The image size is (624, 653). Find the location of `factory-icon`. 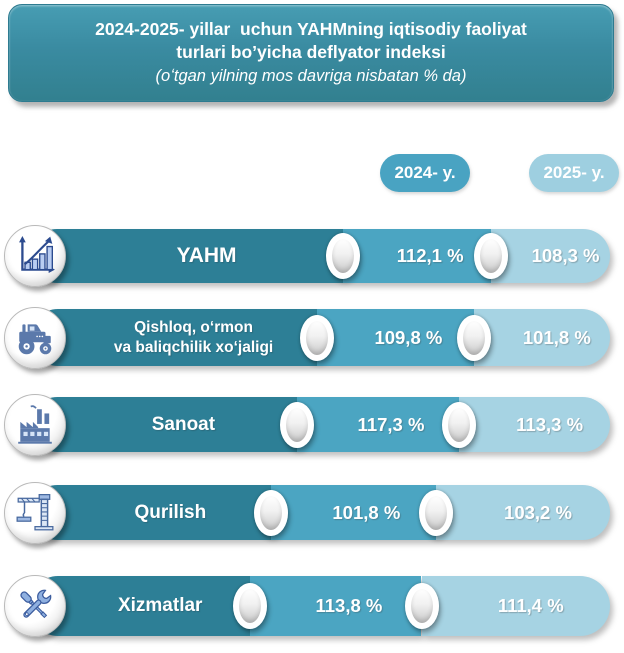

factory-icon is located at coordinates (35, 424).